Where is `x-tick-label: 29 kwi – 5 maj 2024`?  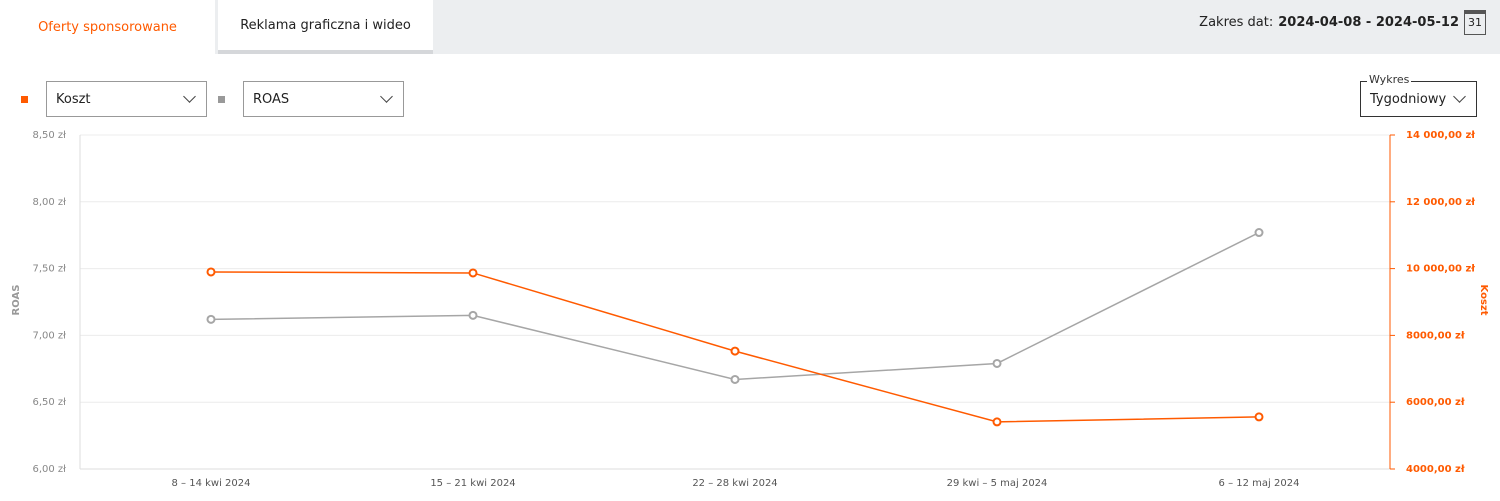
x-tick-label: 29 kwi – 5 maj 2024 is located at coordinates (997, 483).